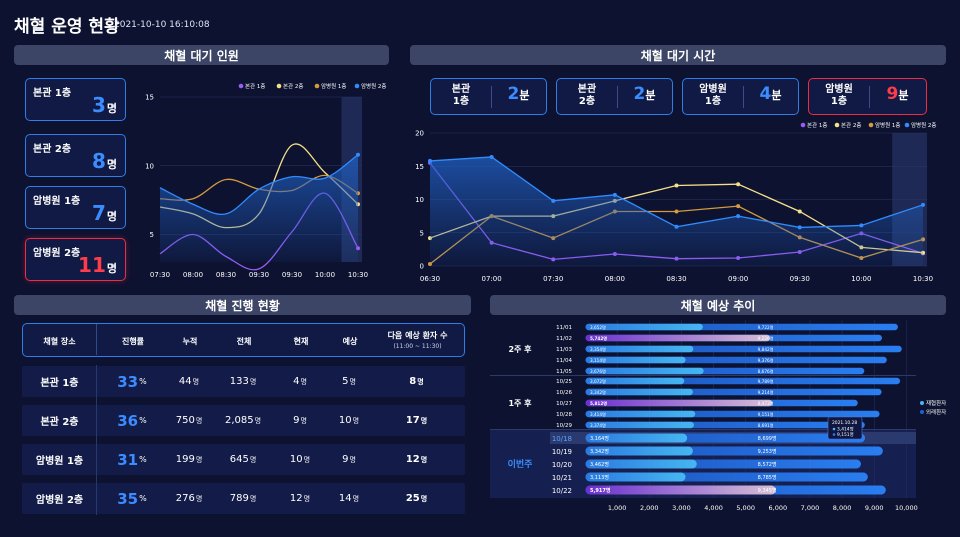 This screenshot has width=960, height=537. What do you see at coordinates (520, 464) in the screenshot?
I see `week-group-label: 이번주` at bounding box center [520, 464].